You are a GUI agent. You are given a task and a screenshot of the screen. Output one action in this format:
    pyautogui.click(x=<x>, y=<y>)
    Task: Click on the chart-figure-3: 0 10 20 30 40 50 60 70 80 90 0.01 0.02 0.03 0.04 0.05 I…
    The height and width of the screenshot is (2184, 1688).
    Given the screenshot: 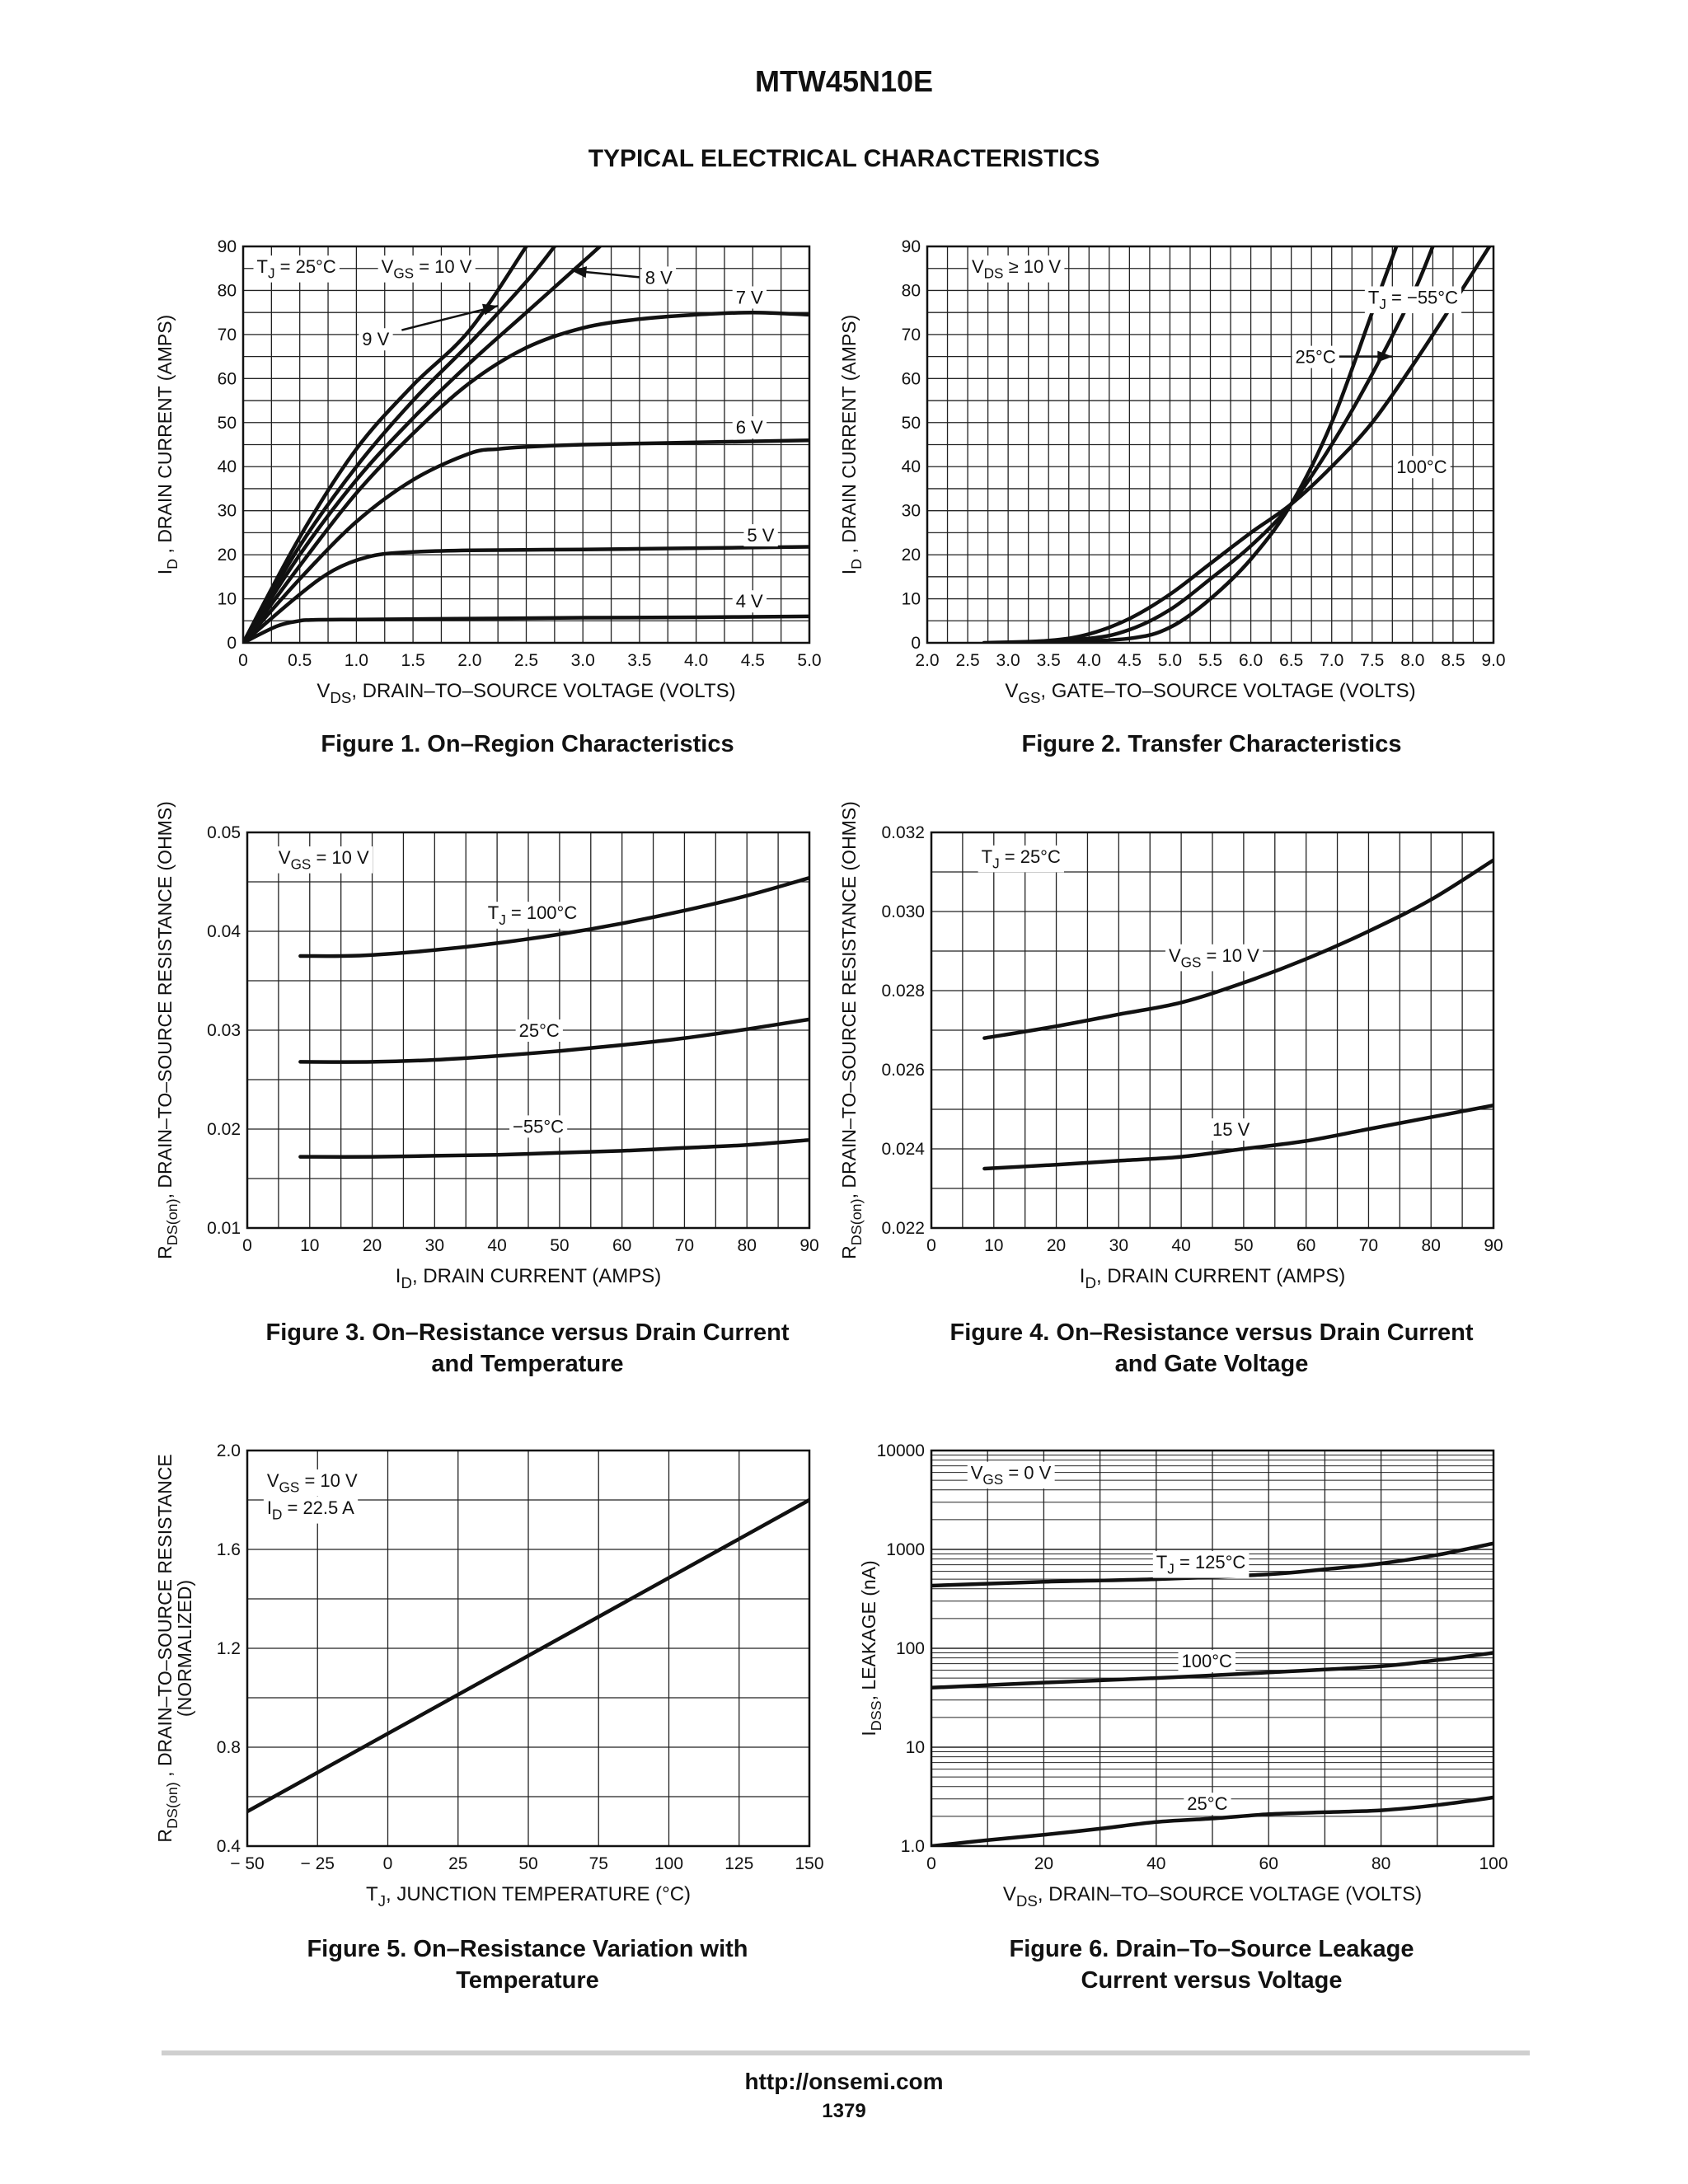 What is the action you would take?
    pyautogui.click(x=499, y=1055)
    